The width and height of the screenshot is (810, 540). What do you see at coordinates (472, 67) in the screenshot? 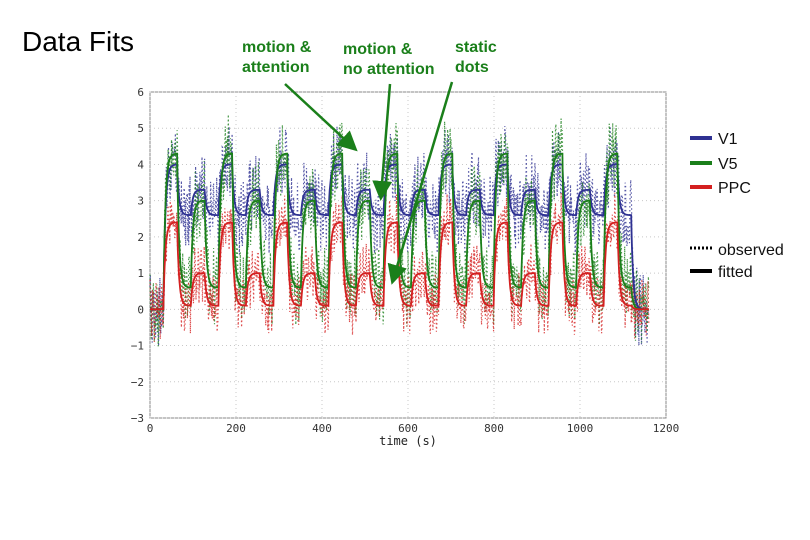
I see `annotation-line: dots` at bounding box center [472, 67].